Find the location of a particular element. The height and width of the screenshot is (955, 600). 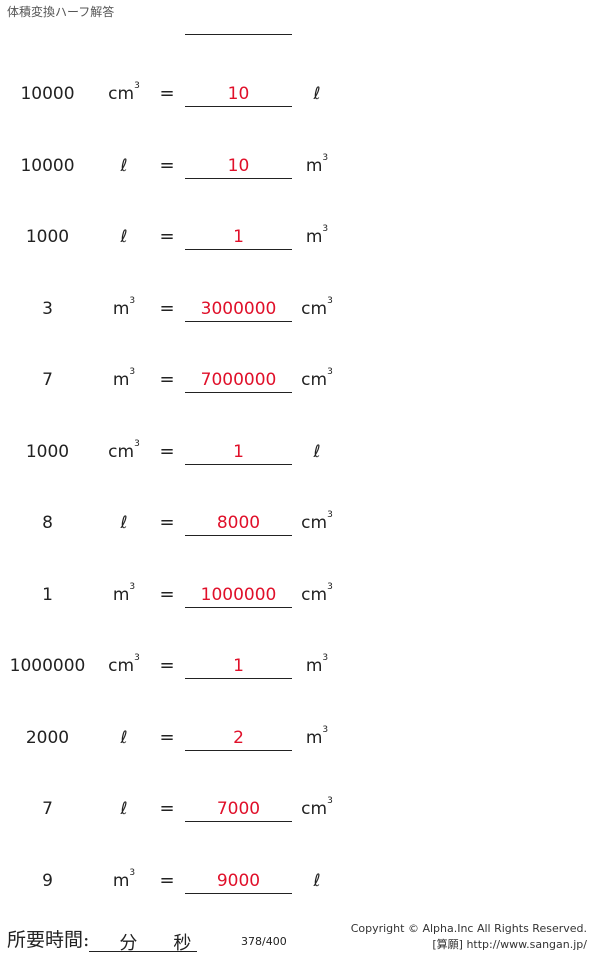

problem-row: 1000 cm3 = 1 ℓ is located at coordinates (300, 455).